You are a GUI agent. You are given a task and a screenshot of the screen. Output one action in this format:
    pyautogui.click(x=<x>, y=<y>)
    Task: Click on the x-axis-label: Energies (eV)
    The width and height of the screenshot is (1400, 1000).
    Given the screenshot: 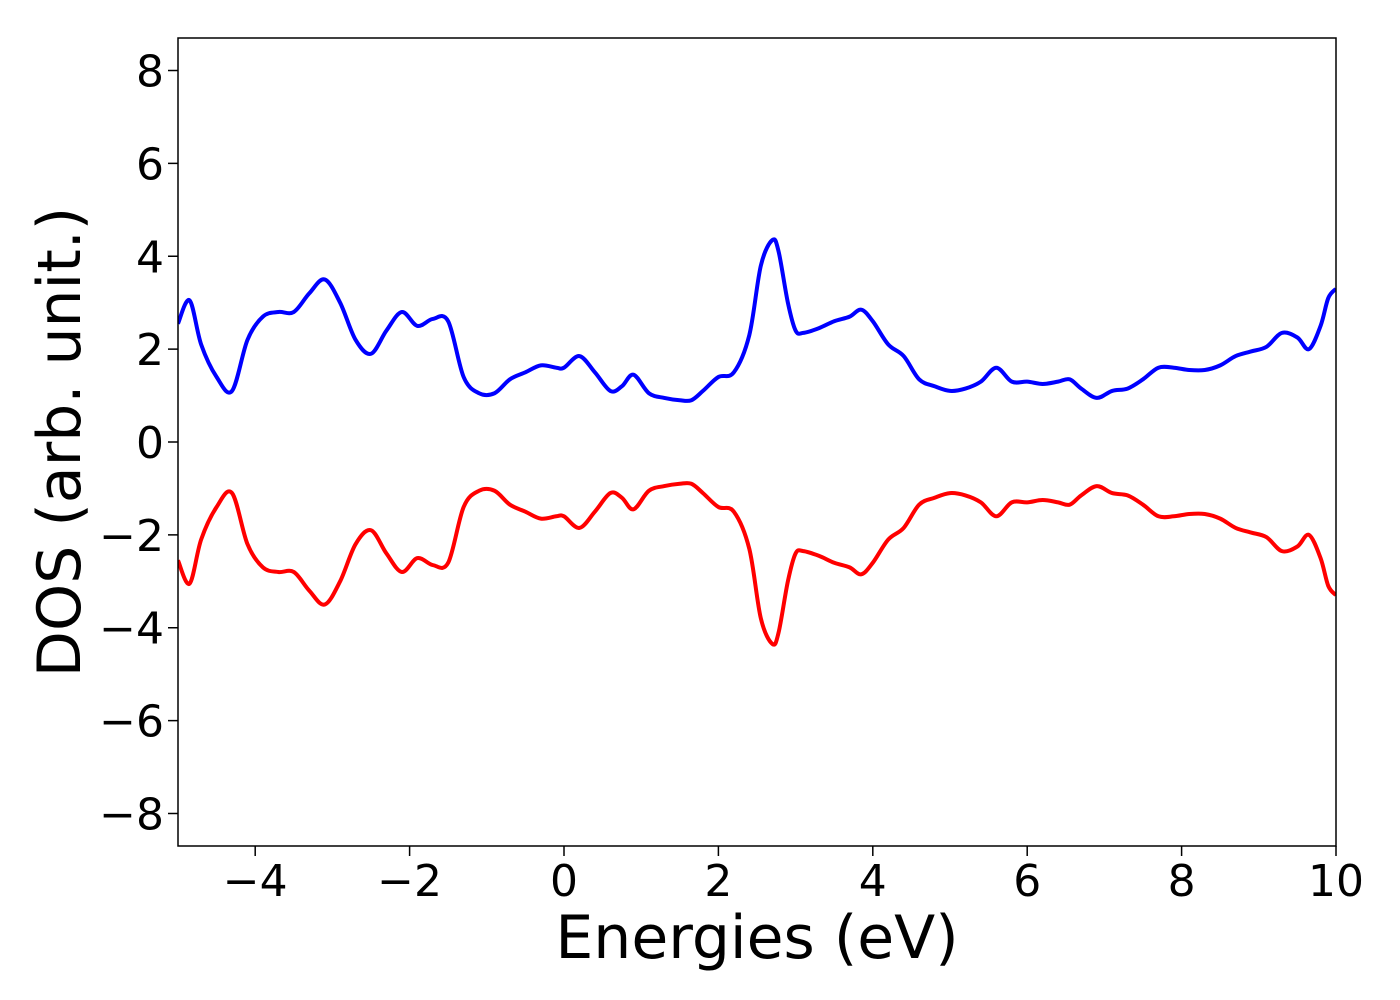 What is the action you would take?
    pyautogui.click(x=756, y=938)
    